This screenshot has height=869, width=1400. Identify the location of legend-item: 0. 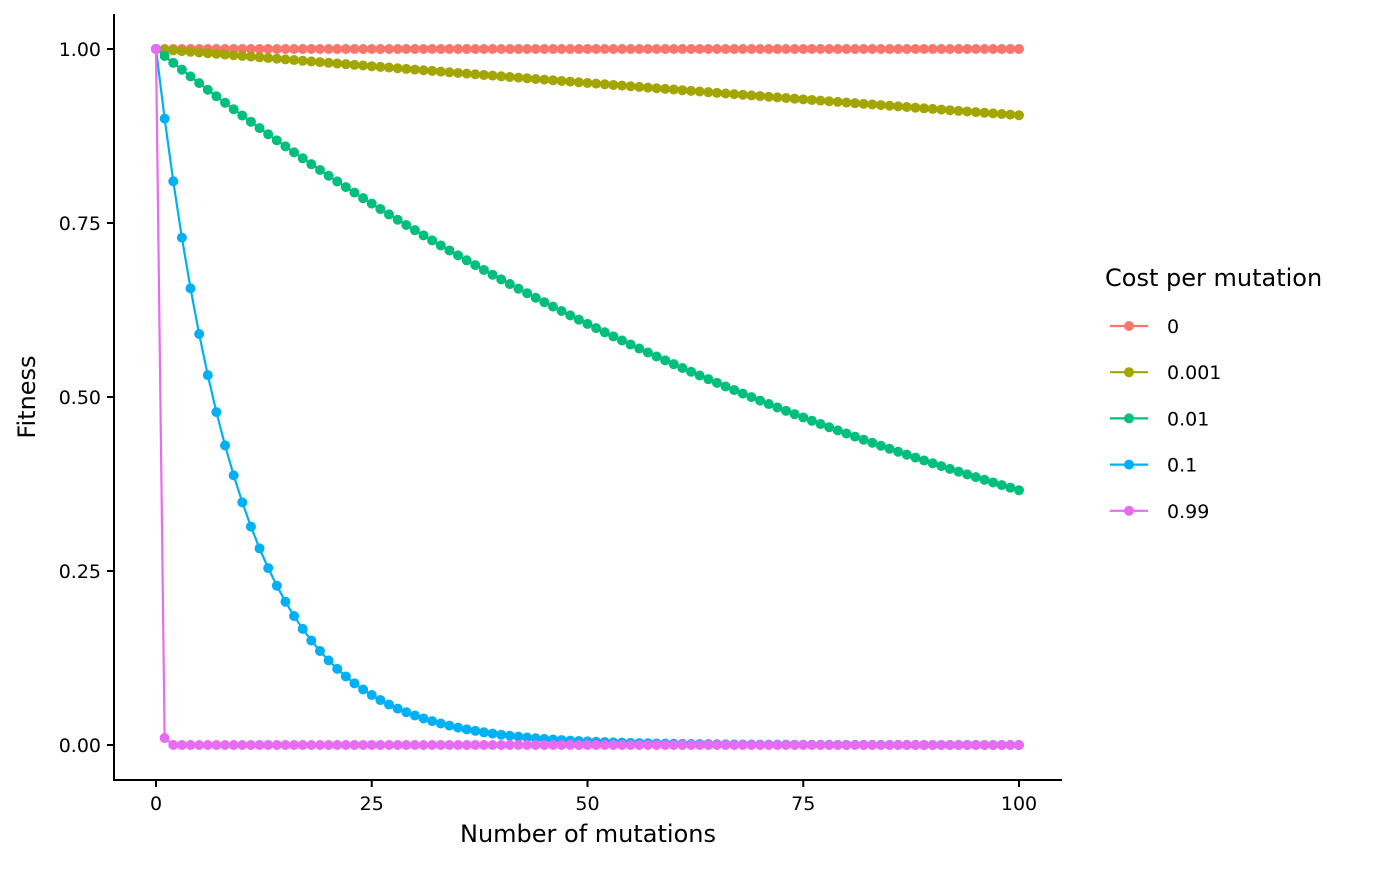
(1144, 327).